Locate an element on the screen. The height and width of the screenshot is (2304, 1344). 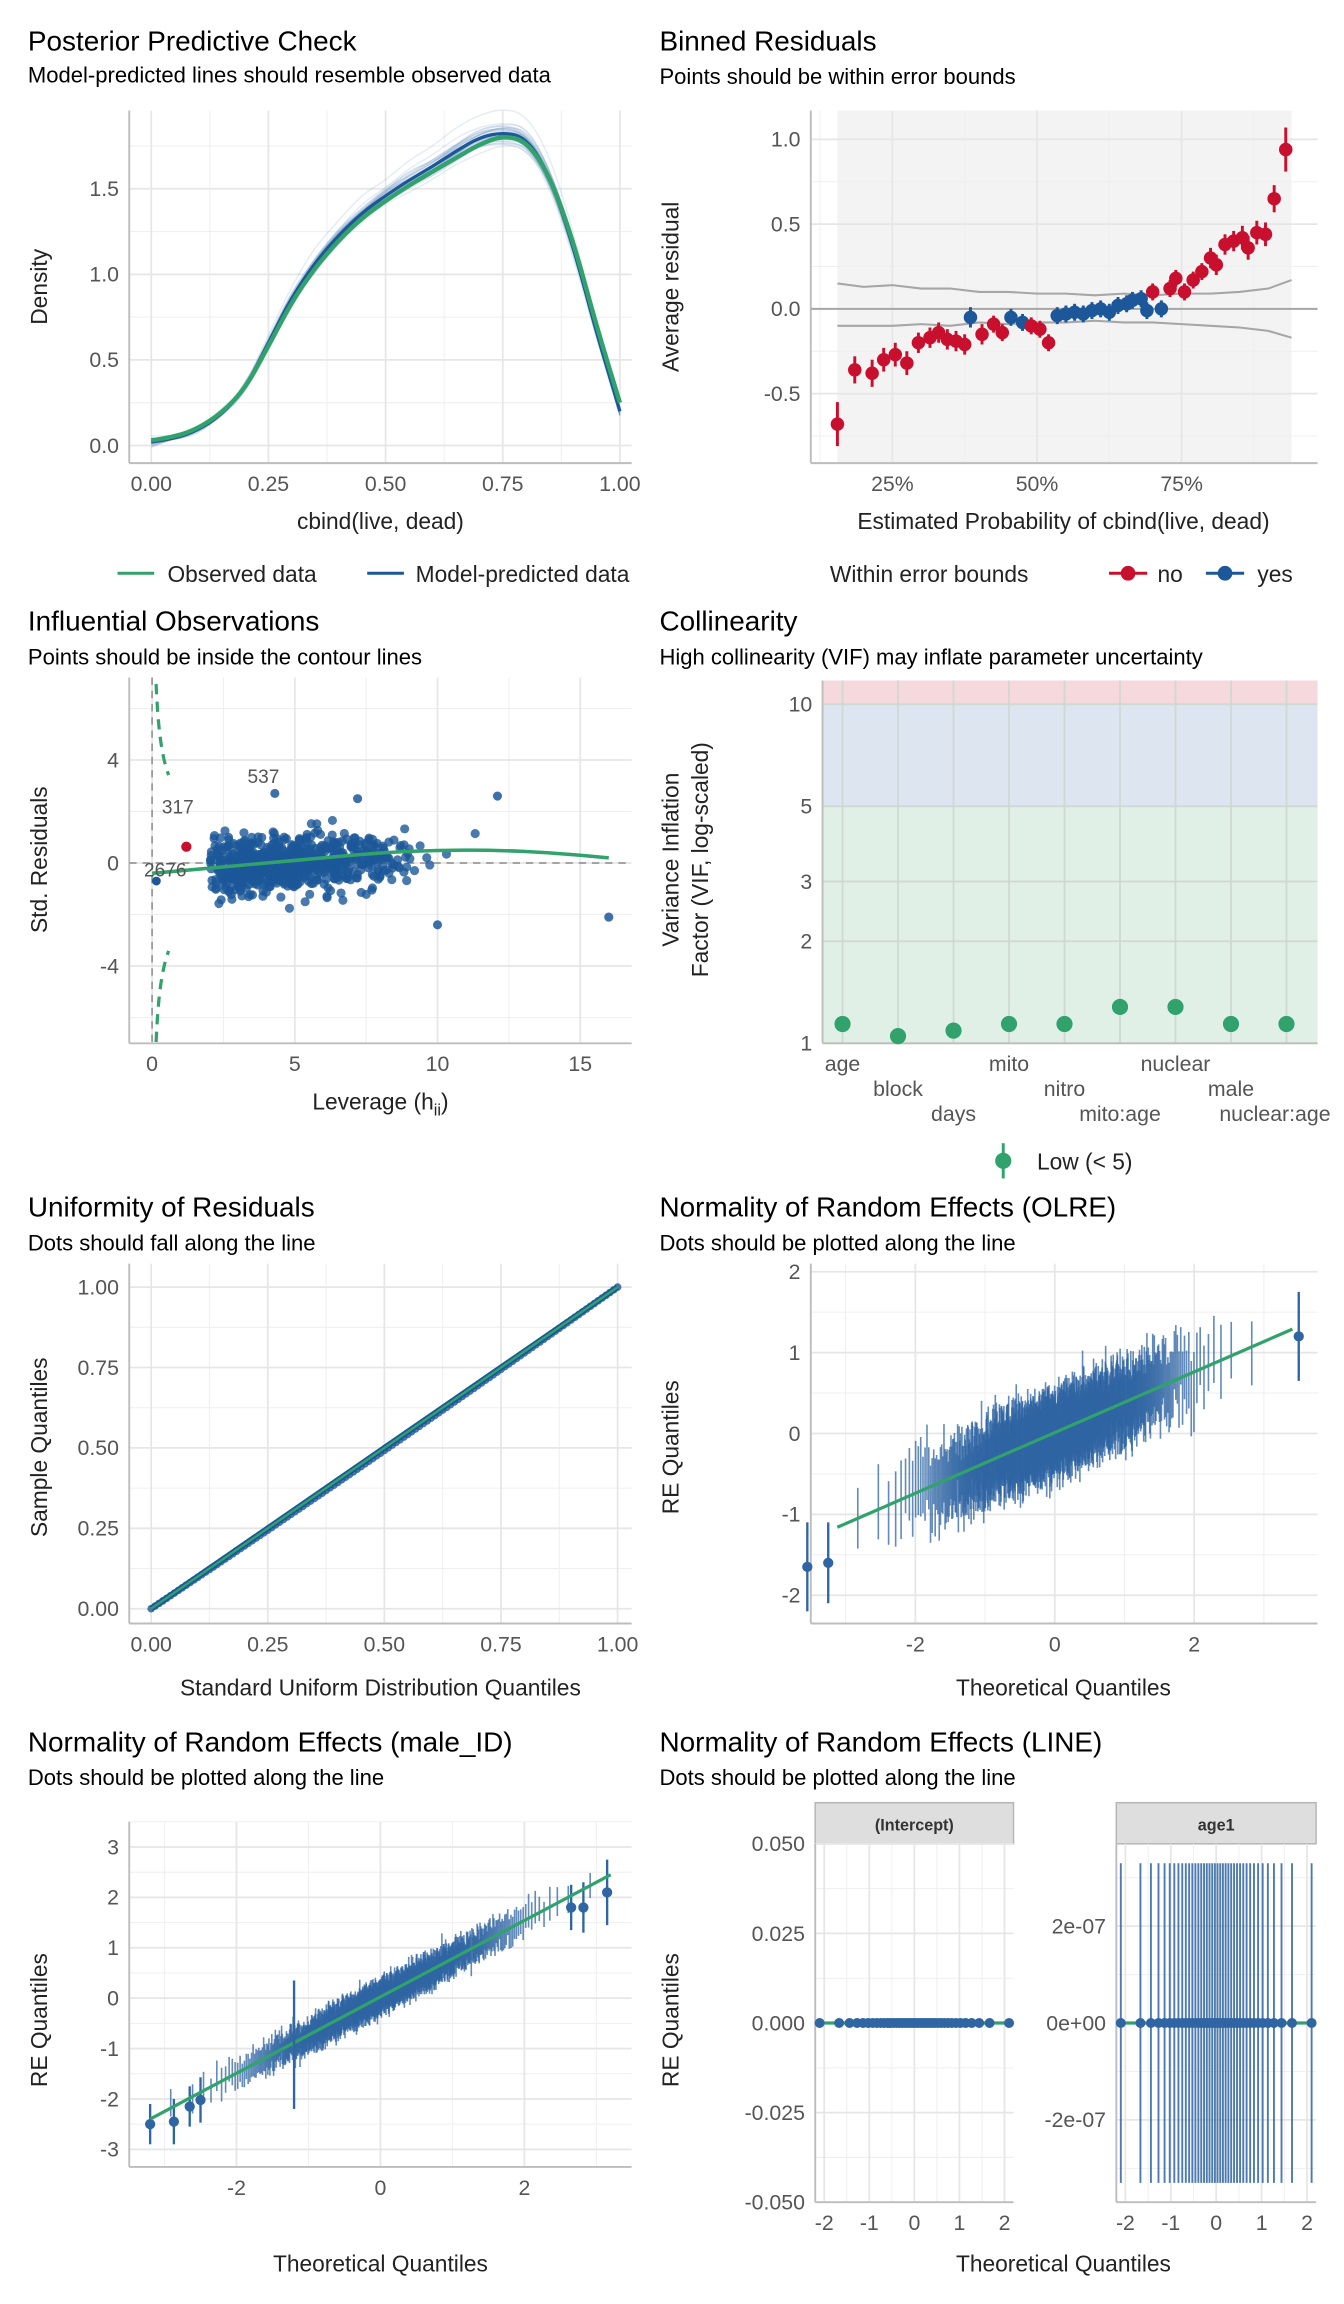
y-tick-label: 1.00 is located at coordinates (98, 1287).